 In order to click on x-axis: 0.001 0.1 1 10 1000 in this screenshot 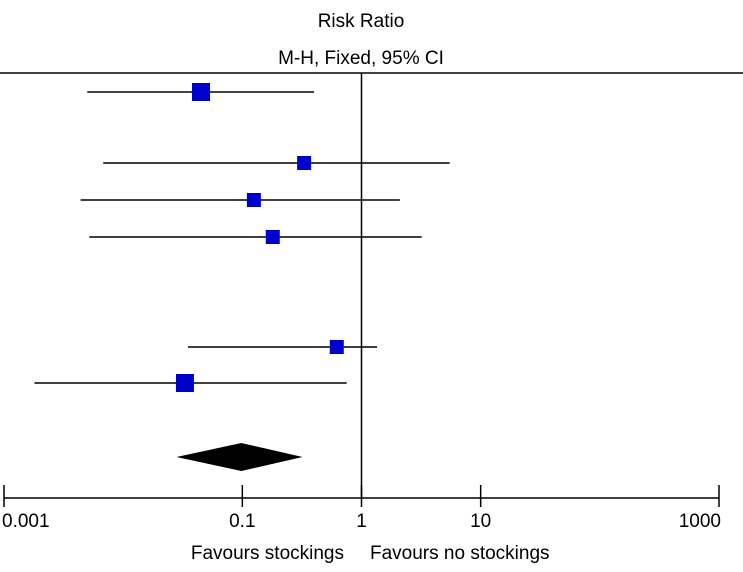, I will do `click(361, 508)`.